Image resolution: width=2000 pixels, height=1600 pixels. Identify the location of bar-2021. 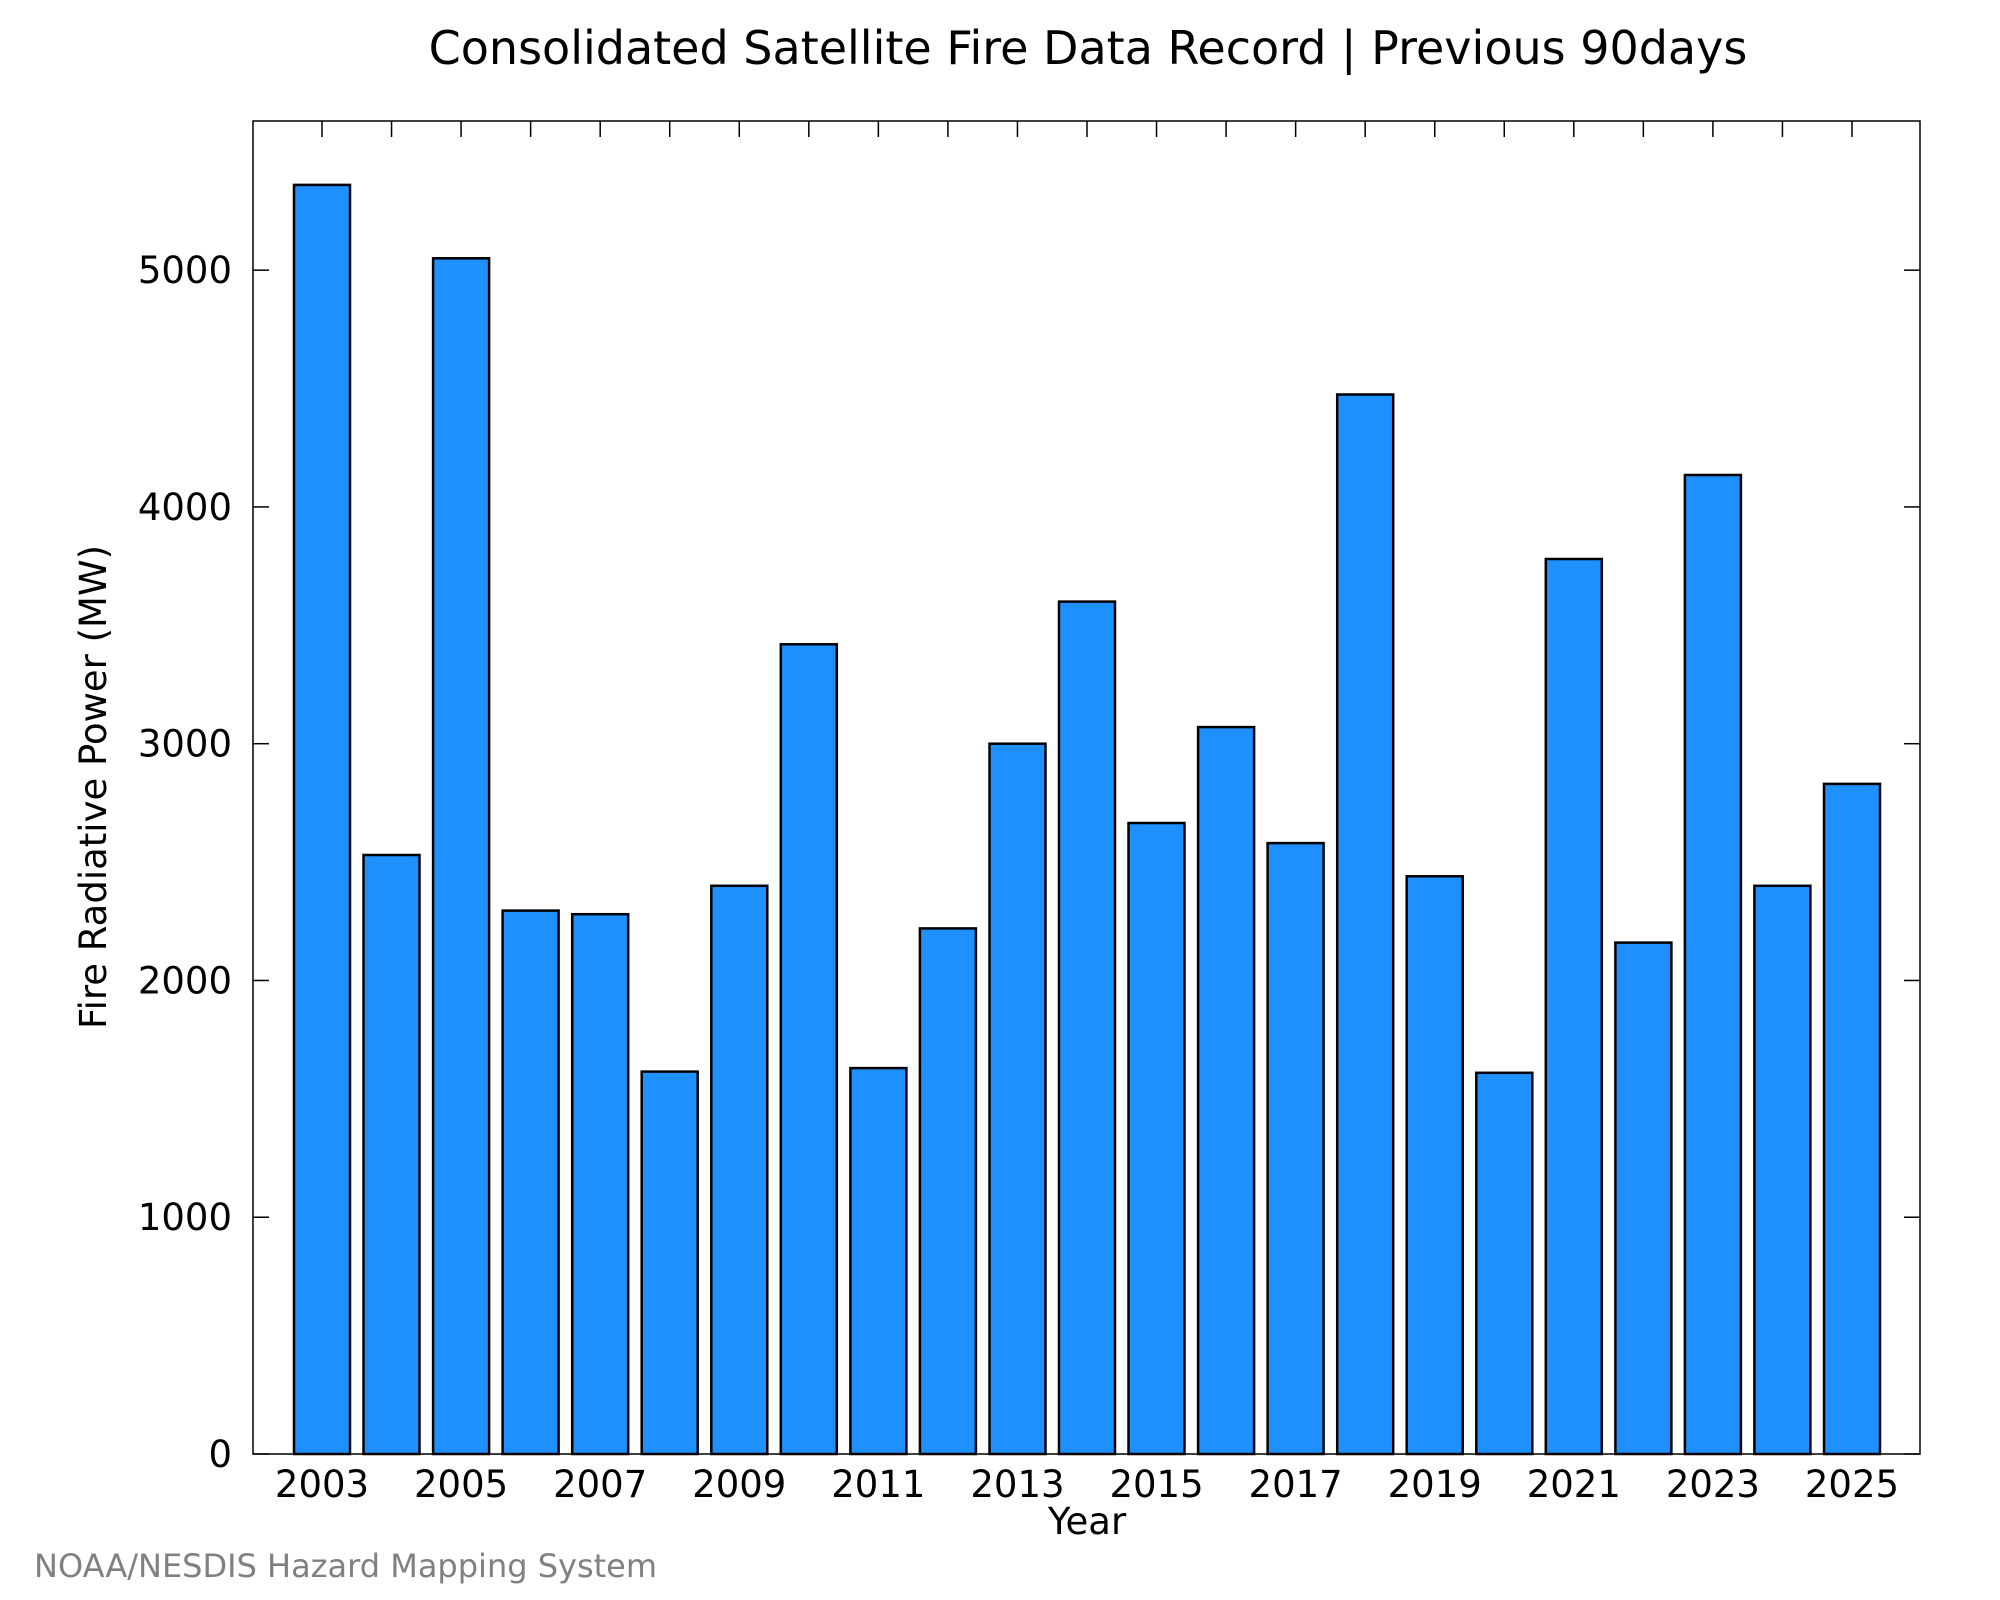
(1574, 1006).